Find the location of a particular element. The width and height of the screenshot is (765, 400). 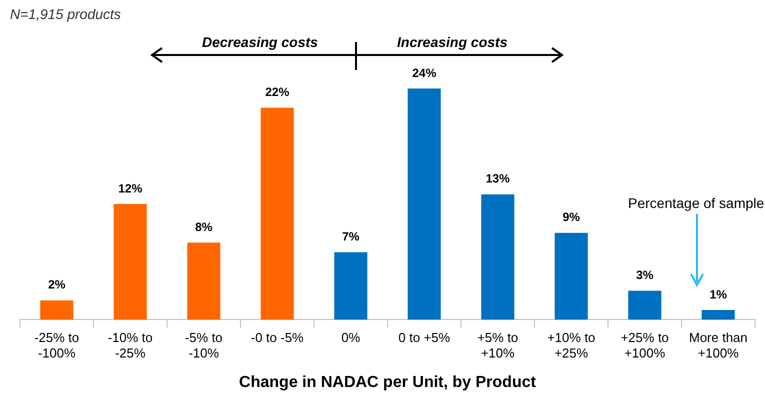

data-label: 1% is located at coordinates (719, 294).